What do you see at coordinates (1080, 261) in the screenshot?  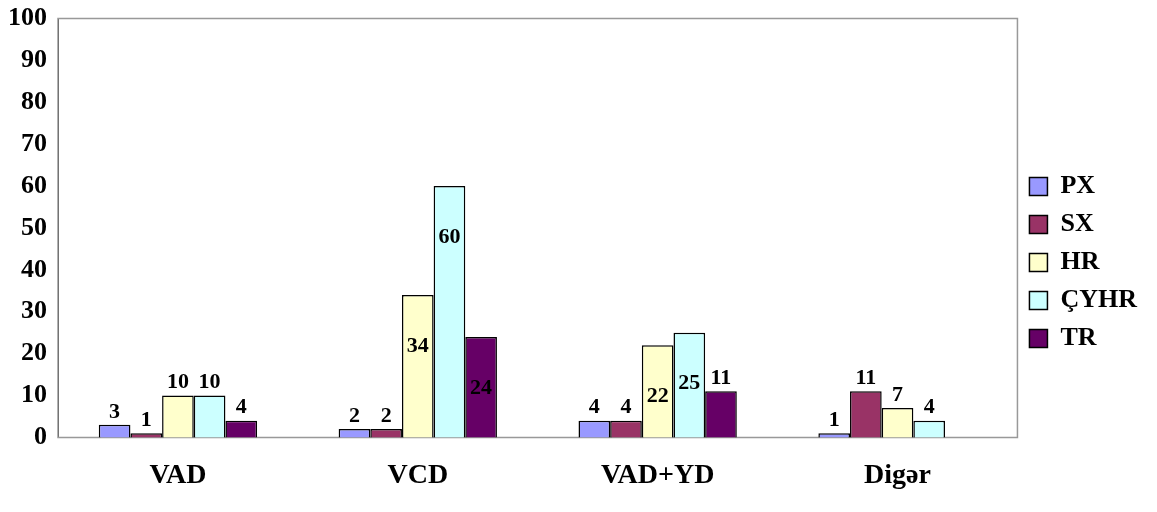 I see `legend-label: HR` at bounding box center [1080, 261].